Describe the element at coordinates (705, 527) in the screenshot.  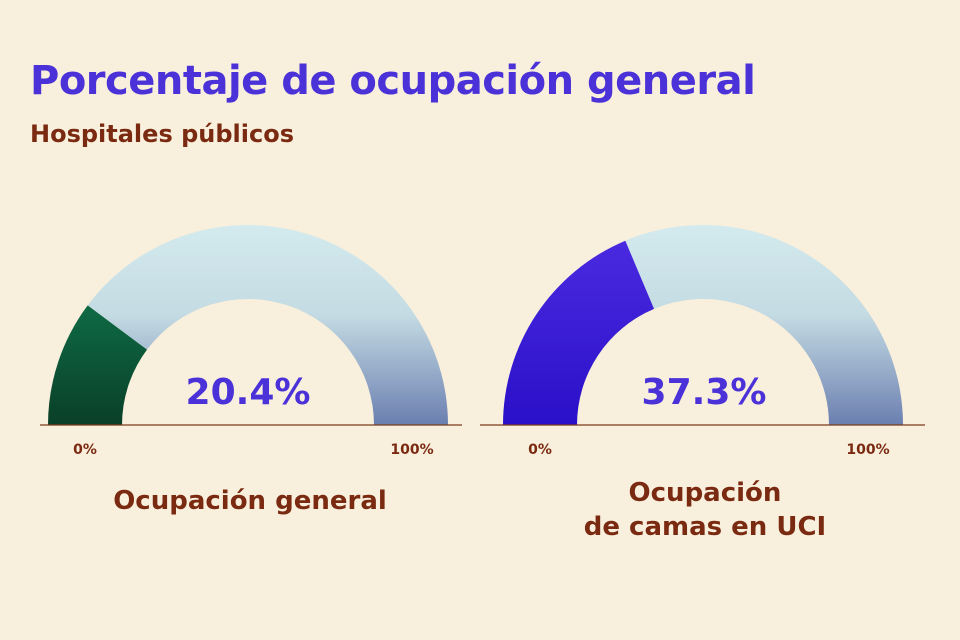
I see `gauge-2-label-line-2: de camas en UCI` at that location.